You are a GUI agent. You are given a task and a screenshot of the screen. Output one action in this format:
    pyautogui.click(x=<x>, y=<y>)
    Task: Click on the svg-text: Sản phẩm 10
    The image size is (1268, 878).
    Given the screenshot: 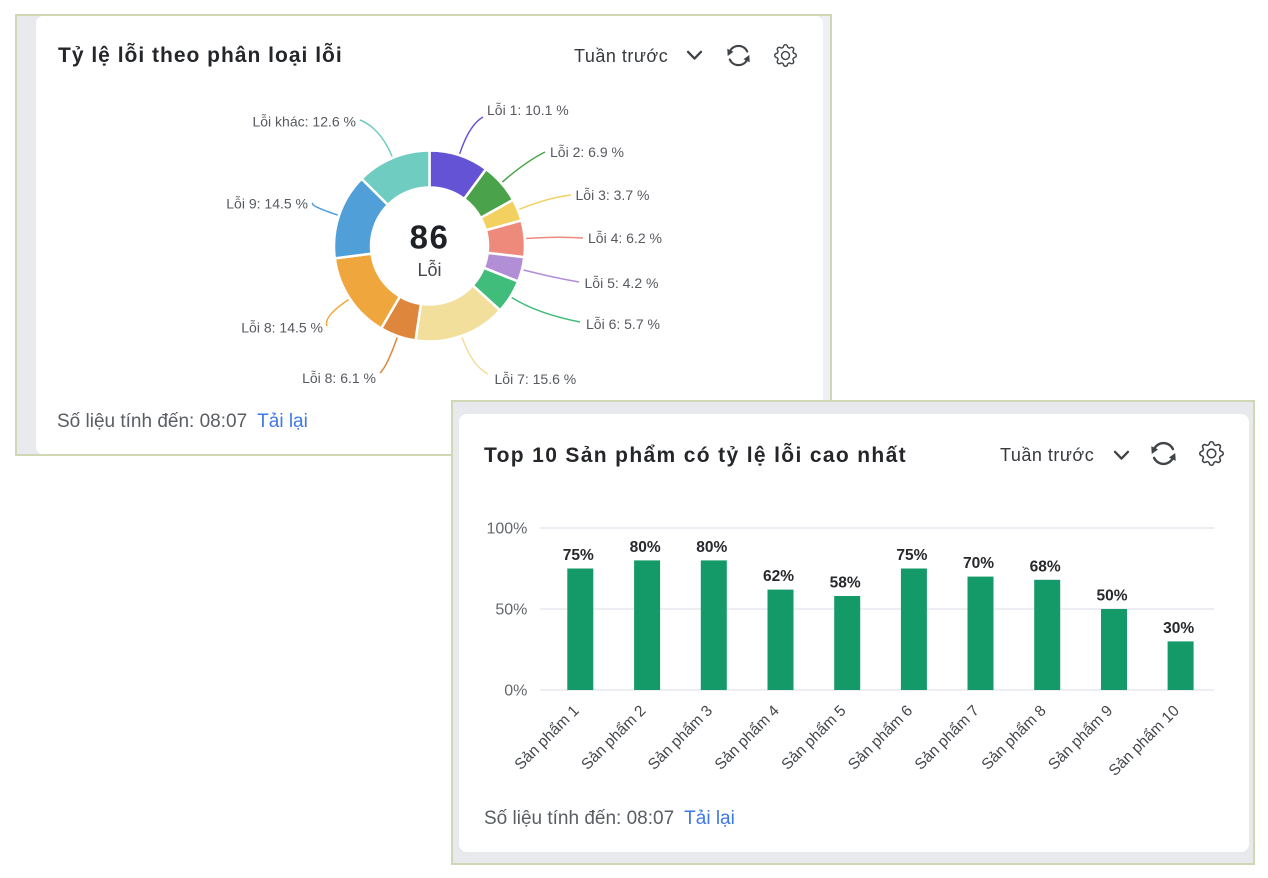 What is the action you would take?
    pyautogui.click(x=1144, y=740)
    